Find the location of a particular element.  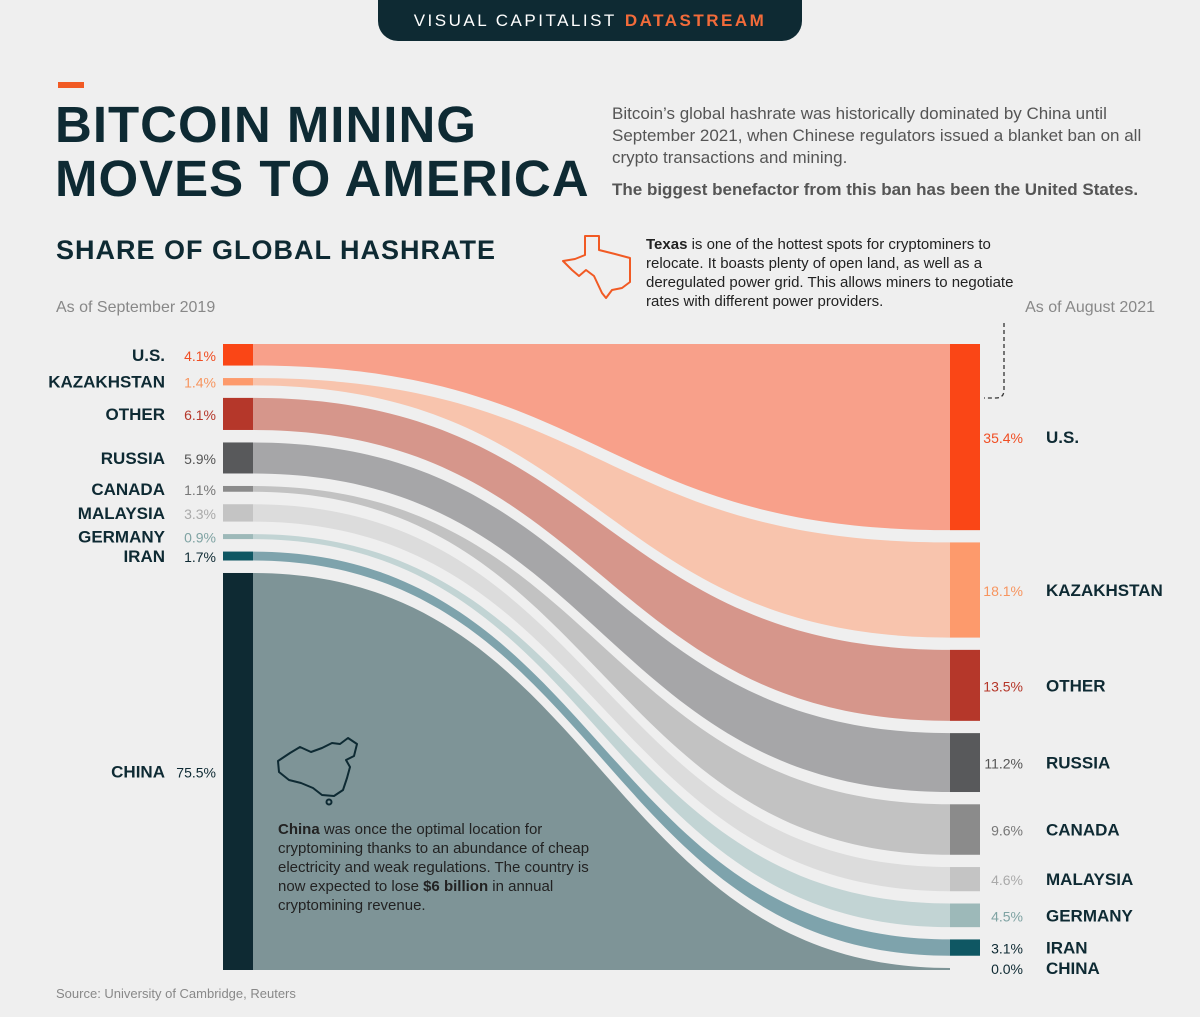

left-bar-kazakhstan is located at coordinates (238, 382).